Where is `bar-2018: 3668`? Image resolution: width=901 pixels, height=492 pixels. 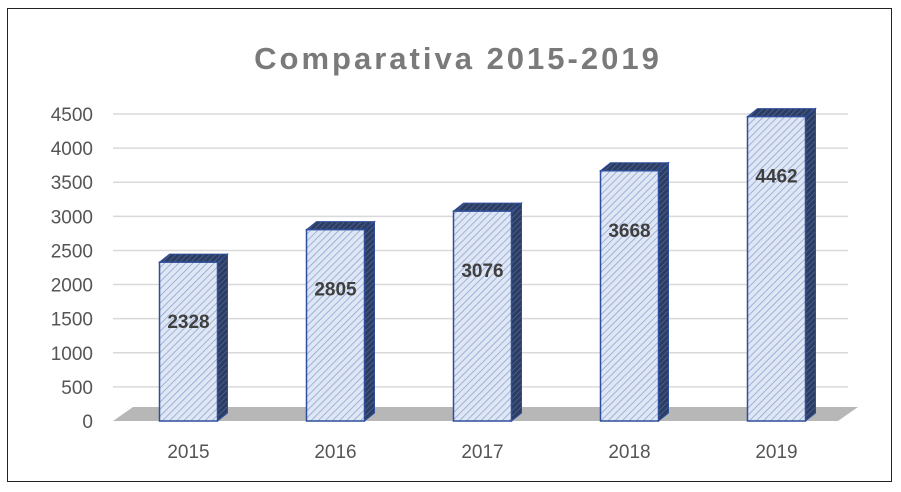 bar-2018: 3668 is located at coordinates (634, 292).